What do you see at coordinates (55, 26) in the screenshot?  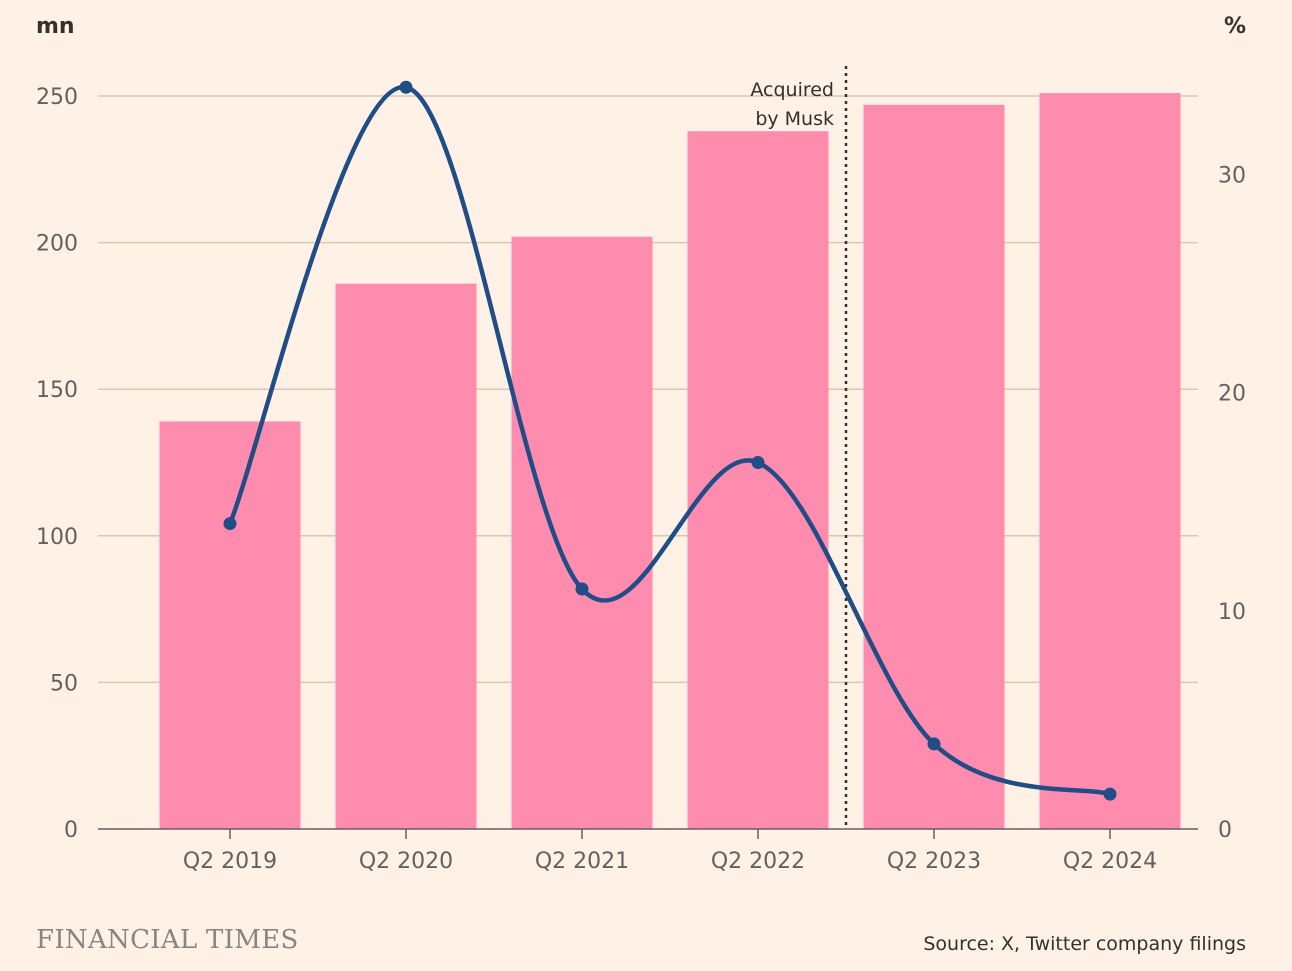 I see `left-axis-unit-label: mn` at bounding box center [55, 26].